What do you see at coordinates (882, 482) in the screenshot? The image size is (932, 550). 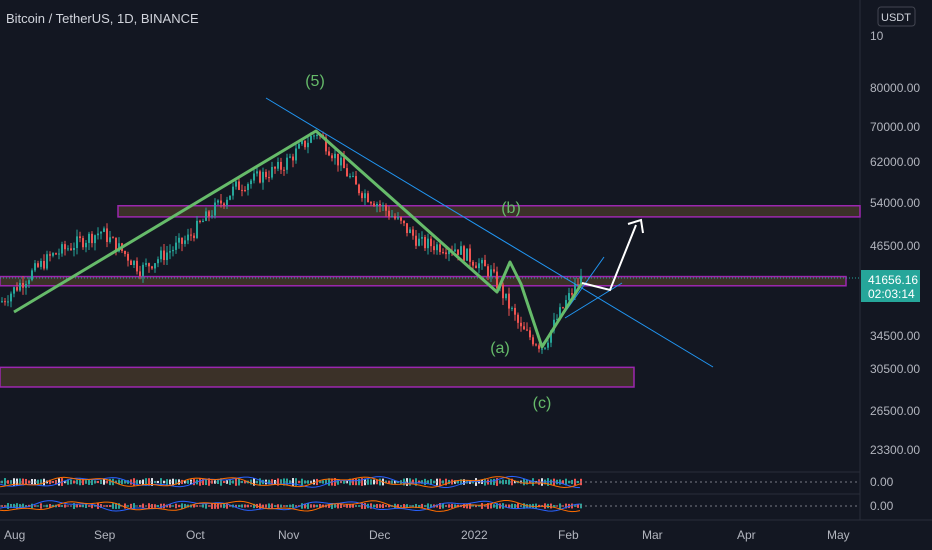 I see `indicator1-zero-label: 0.00` at bounding box center [882, 482].